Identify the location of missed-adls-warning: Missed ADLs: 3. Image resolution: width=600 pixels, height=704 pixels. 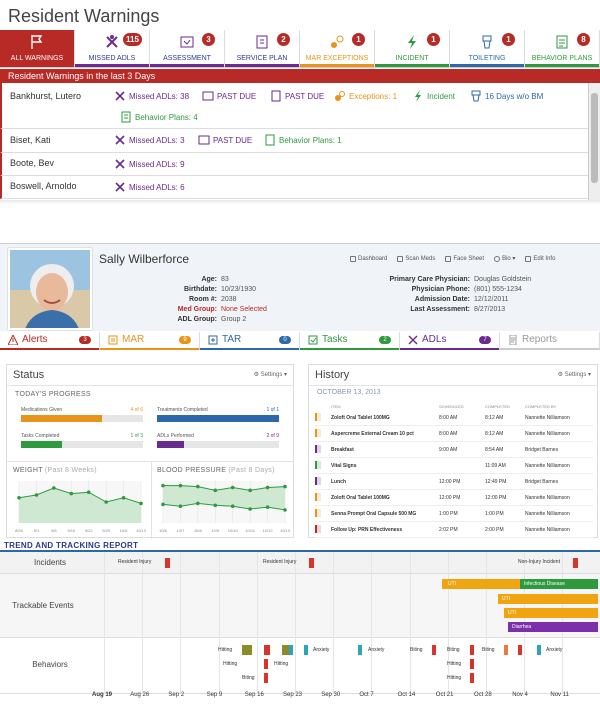
(149, 140).